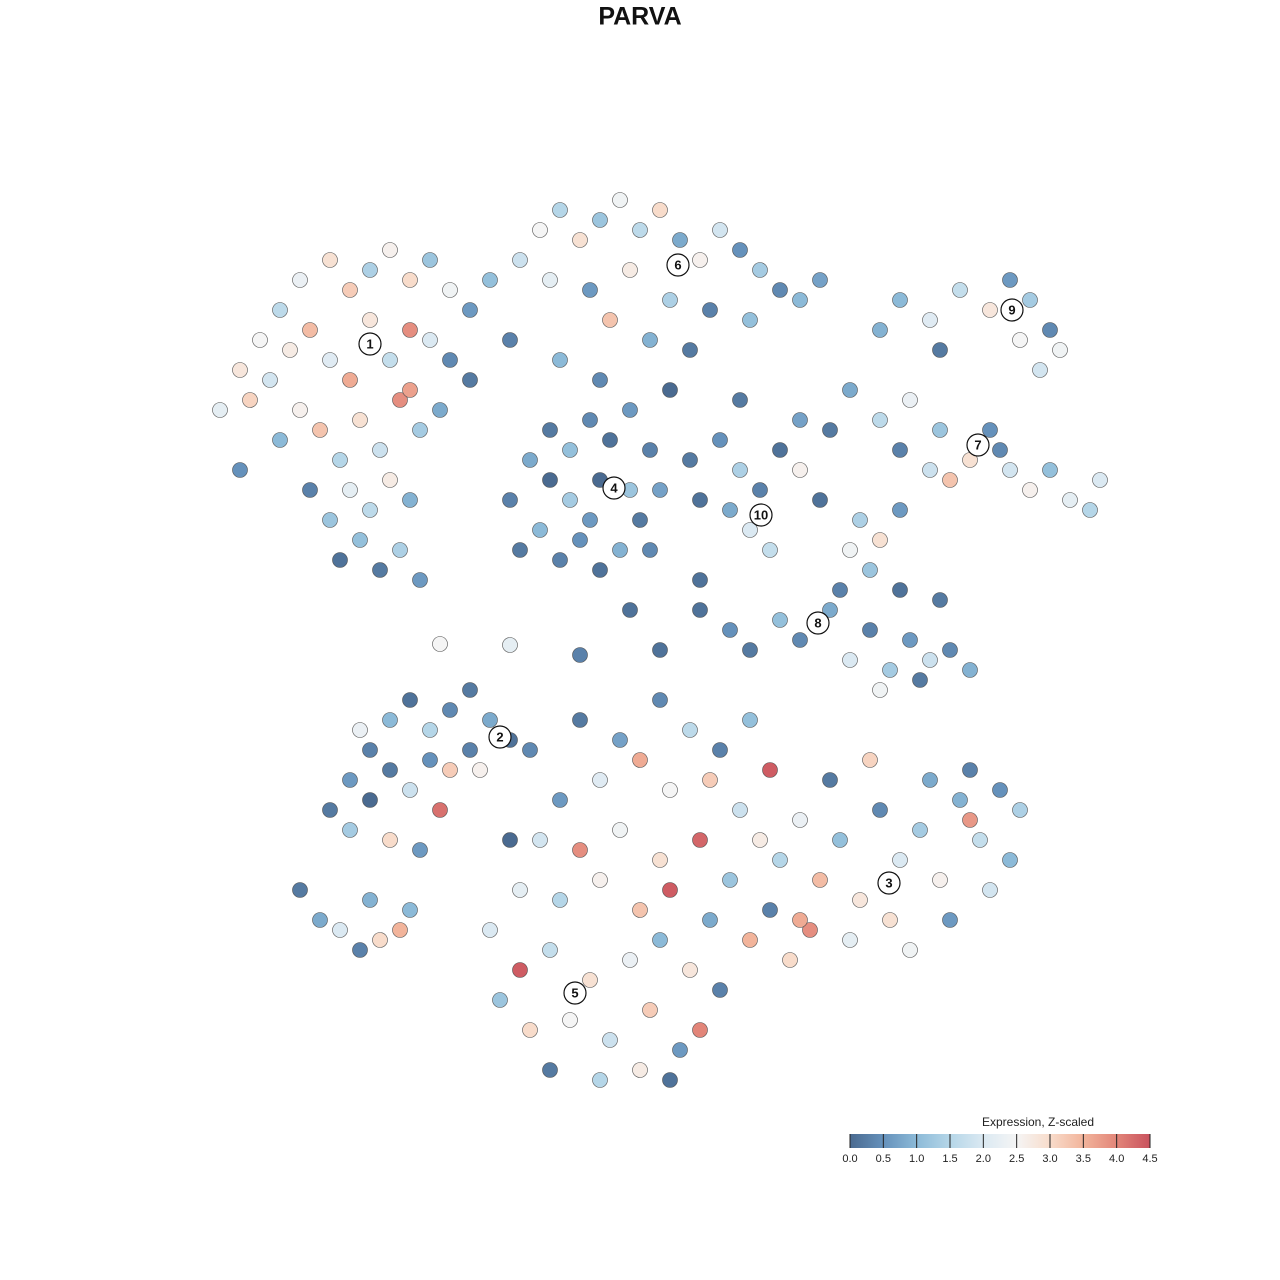 This screenshot has height=1280, width=1280. Describe the element at coordinates (761, 515) in the screenshot. I see `cluster-label: 10` at that location.